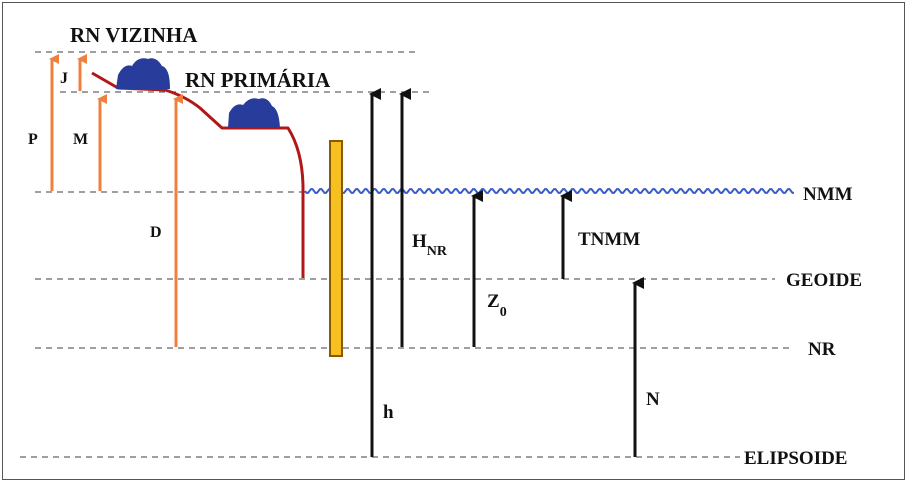 The image size is (909, 484). Describe the element at coordinates (822, 349) in the screenshot. I see `nr-label: NR` at that location.